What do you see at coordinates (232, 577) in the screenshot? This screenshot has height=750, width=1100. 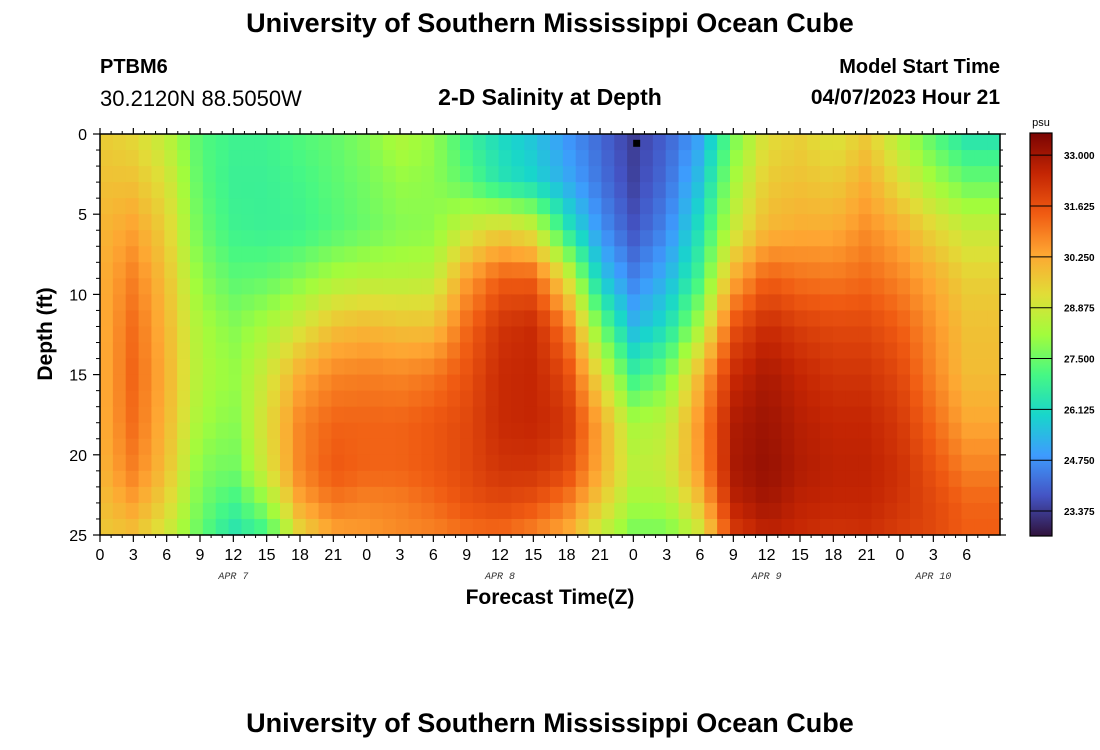 I see `date-label: APR 7` at bounding box center [232, 577].